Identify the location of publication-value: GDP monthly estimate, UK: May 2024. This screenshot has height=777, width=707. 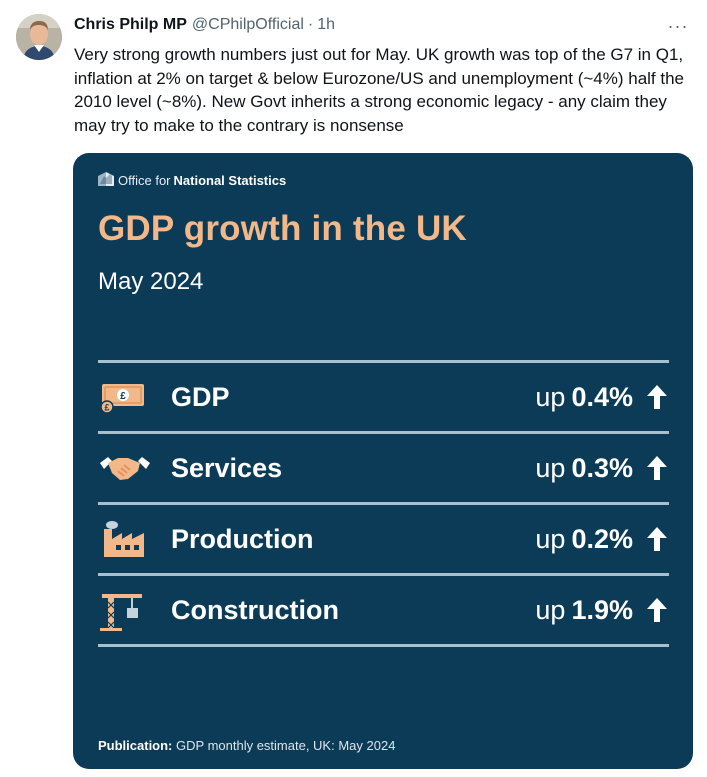
(286, 745).